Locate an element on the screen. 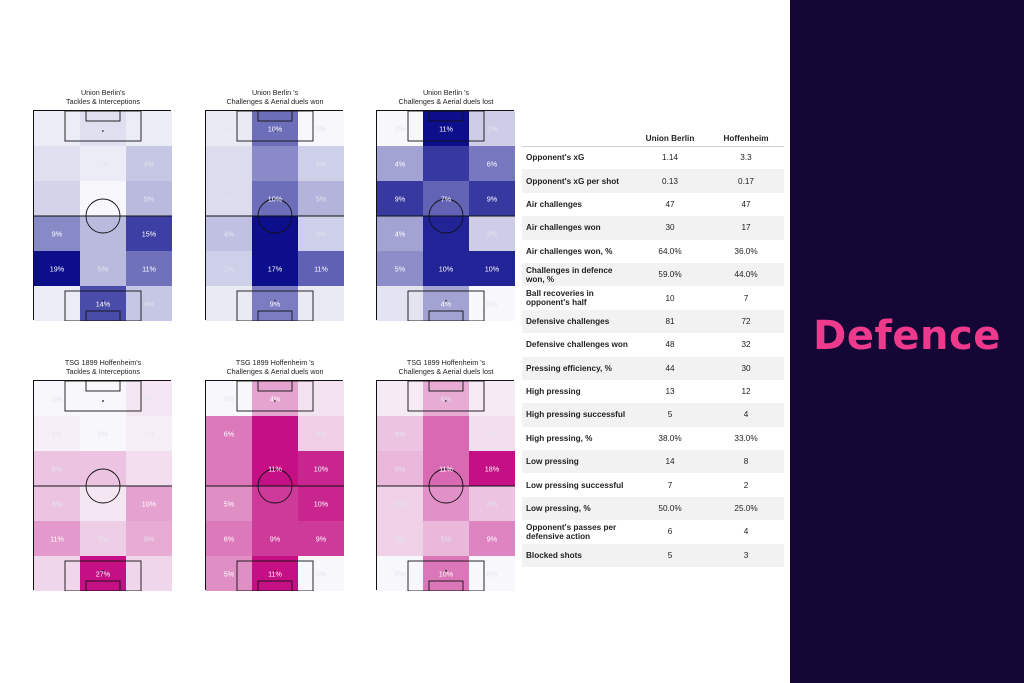  table-header-away: Hoffenheim is located at coordinates (746, 139).